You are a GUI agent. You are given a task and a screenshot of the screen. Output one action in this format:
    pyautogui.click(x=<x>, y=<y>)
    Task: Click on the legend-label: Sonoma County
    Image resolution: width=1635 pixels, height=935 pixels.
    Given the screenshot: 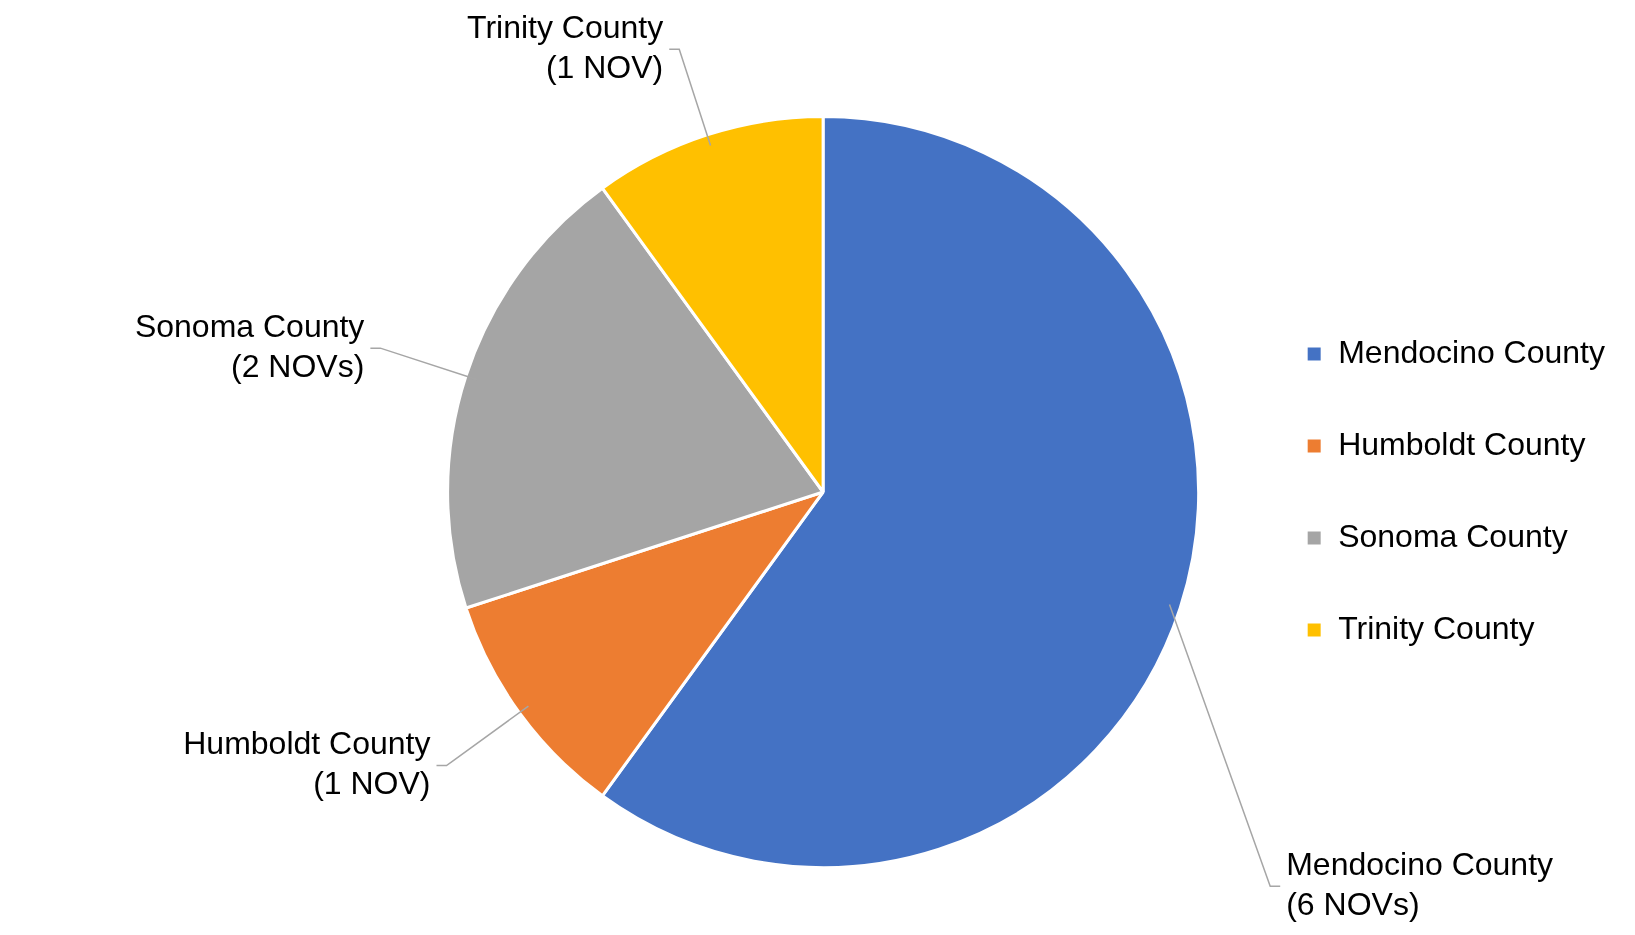 What is the action you would take?
    pyautogui.click(x=1453, y=535)
    